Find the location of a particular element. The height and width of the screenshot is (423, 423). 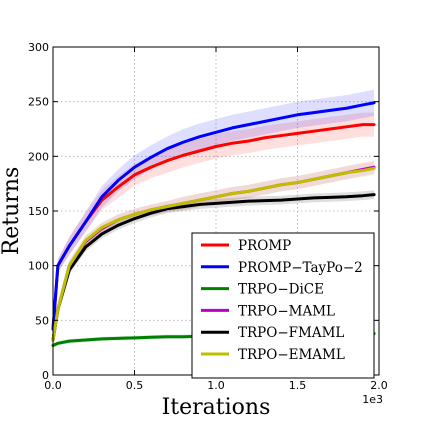

legend-label: TRPO−FMAML is located at coordinates (291, 333).